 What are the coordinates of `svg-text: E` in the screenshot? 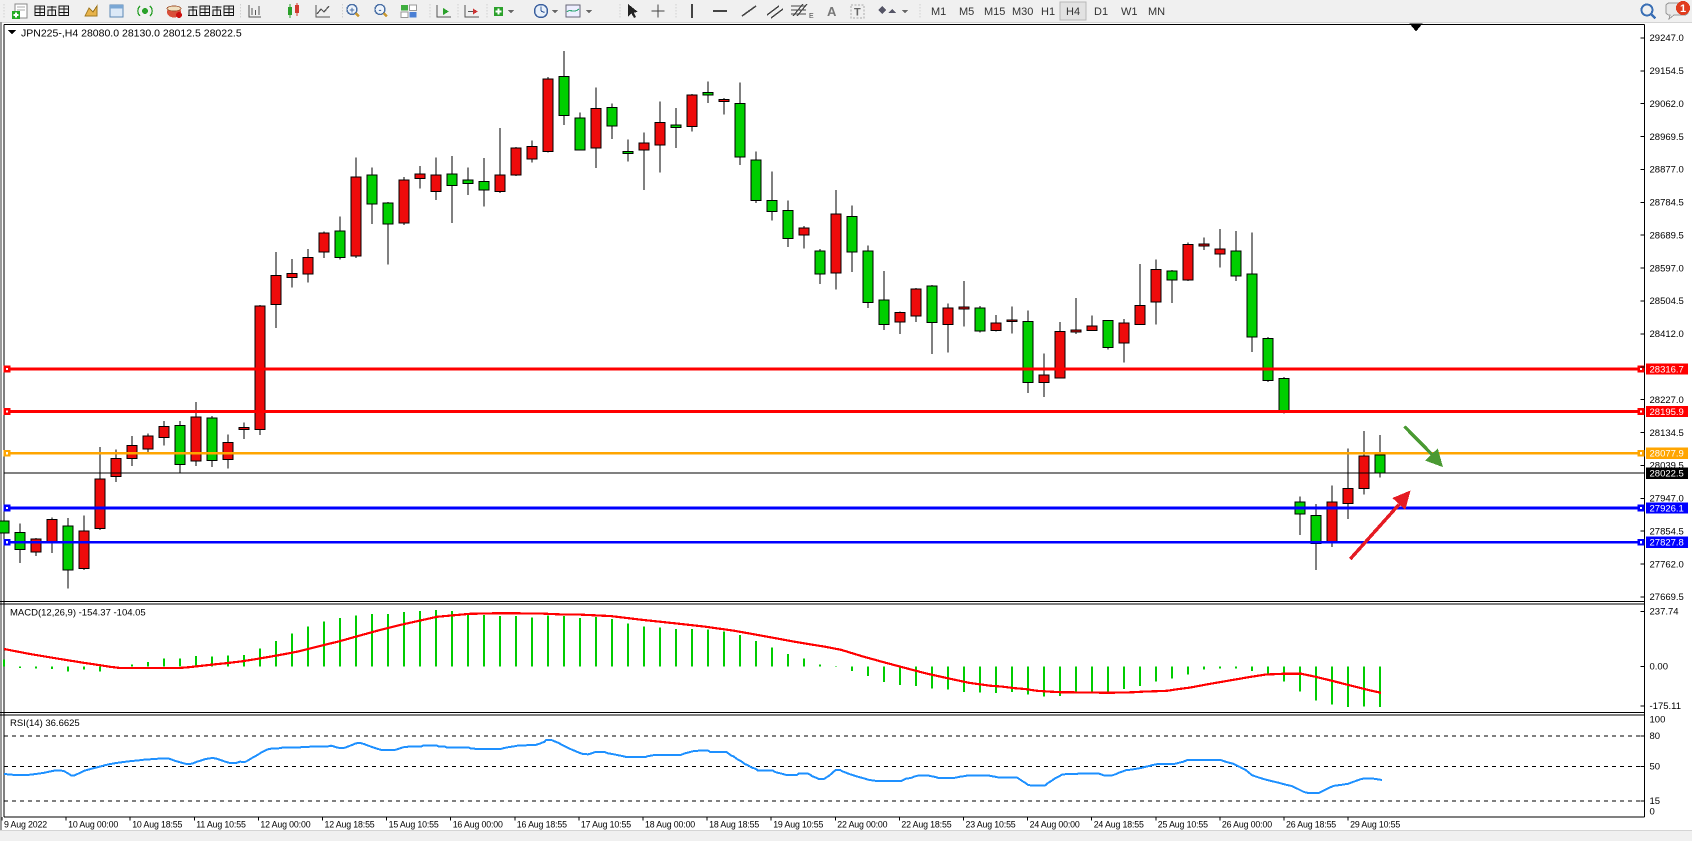 It's located at (811, 16).